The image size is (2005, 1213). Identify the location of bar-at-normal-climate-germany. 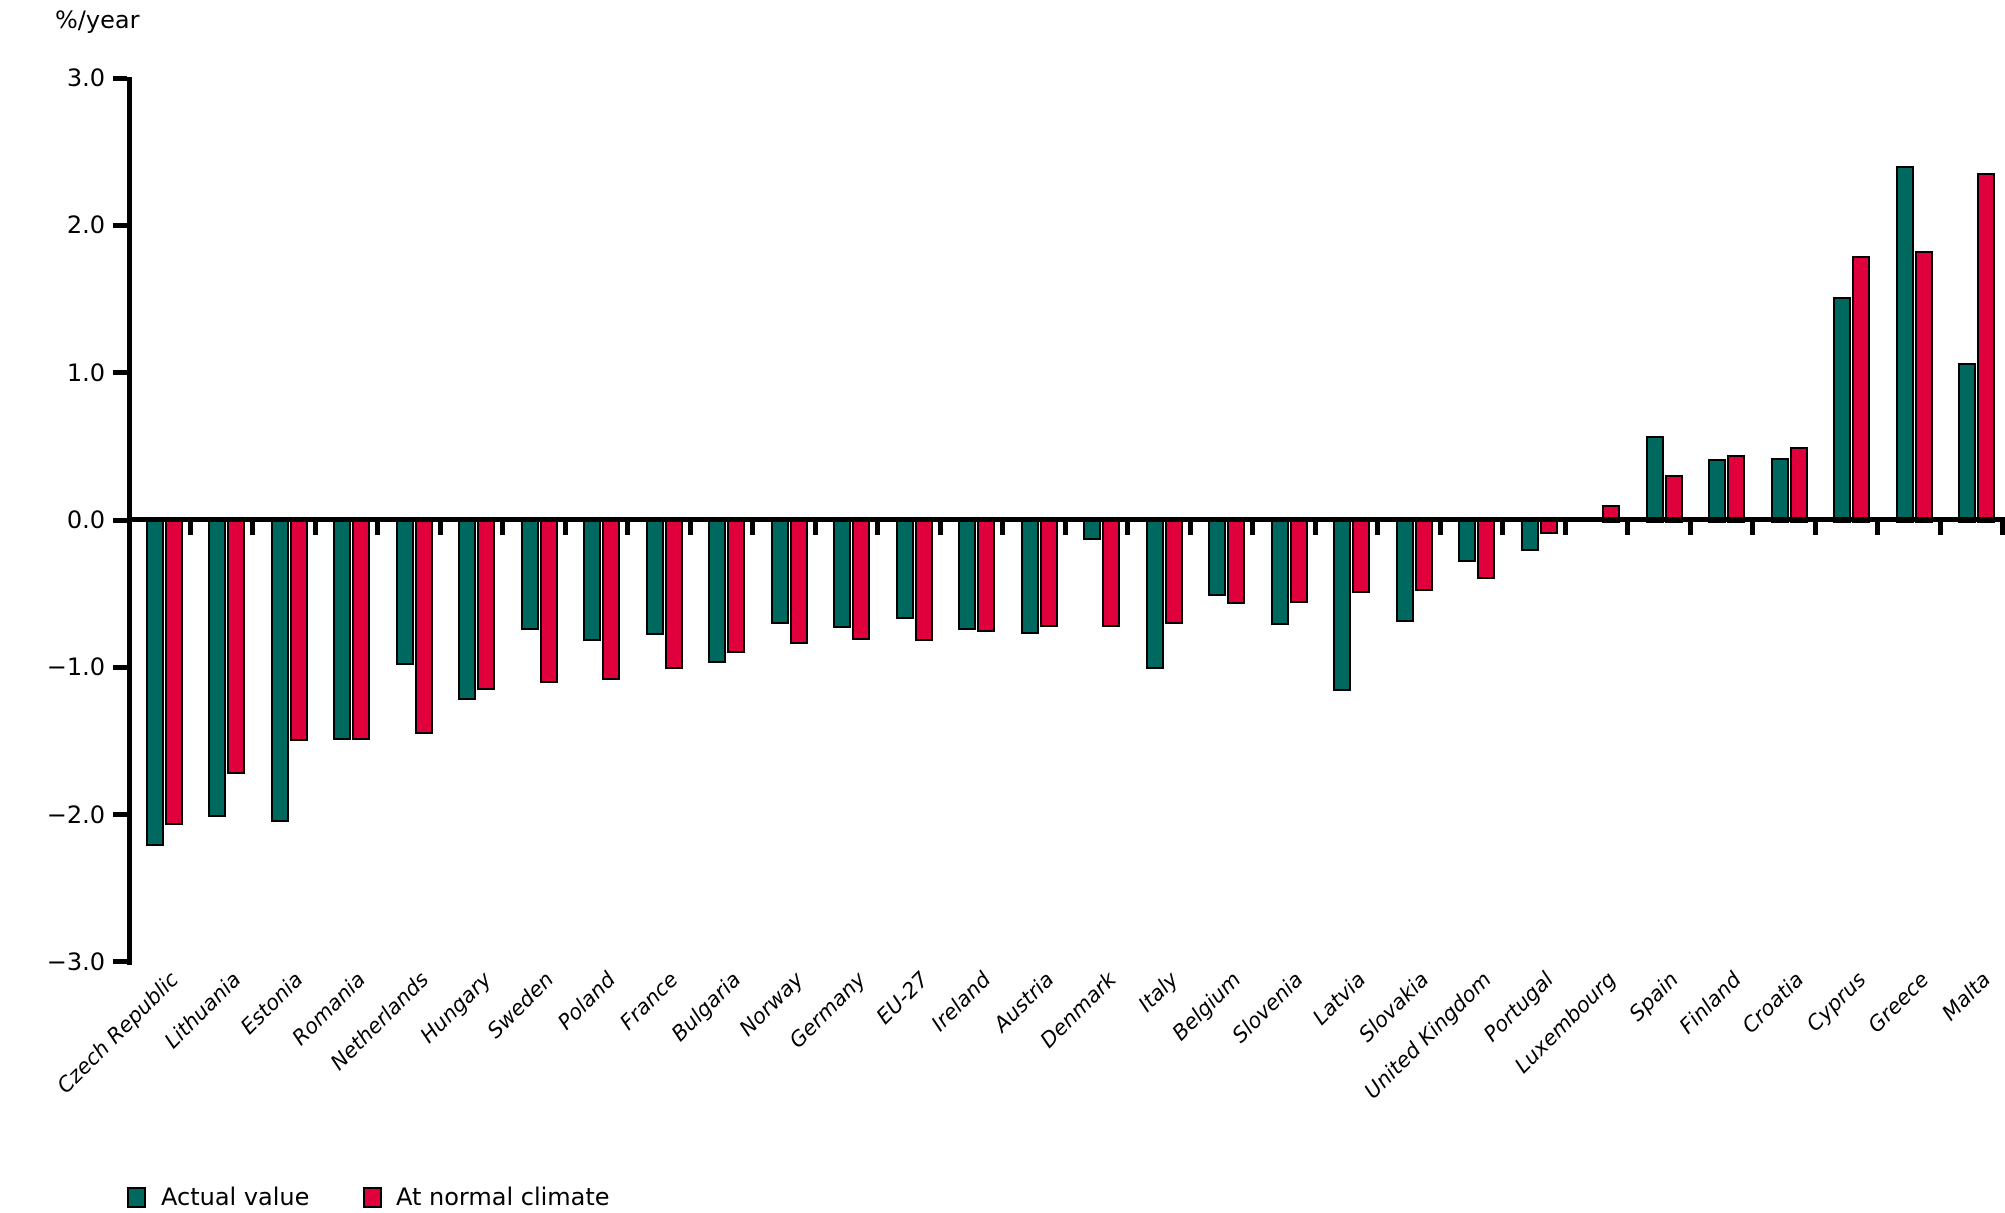
(861, 578).